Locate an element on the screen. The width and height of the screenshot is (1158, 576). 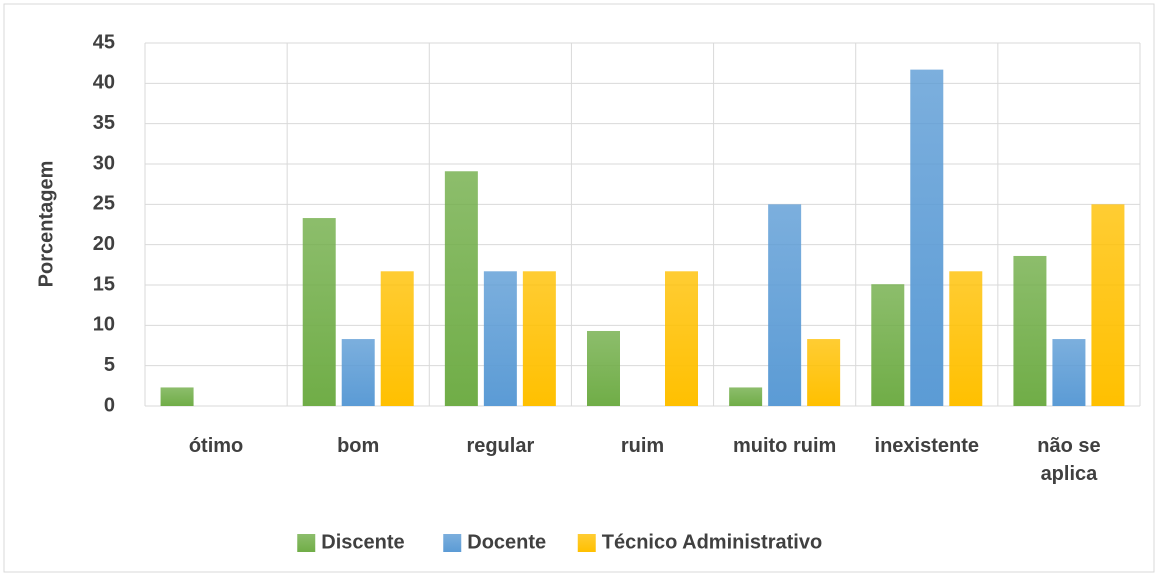
y-tick-label: 40 is located at coordinates (104, 83).